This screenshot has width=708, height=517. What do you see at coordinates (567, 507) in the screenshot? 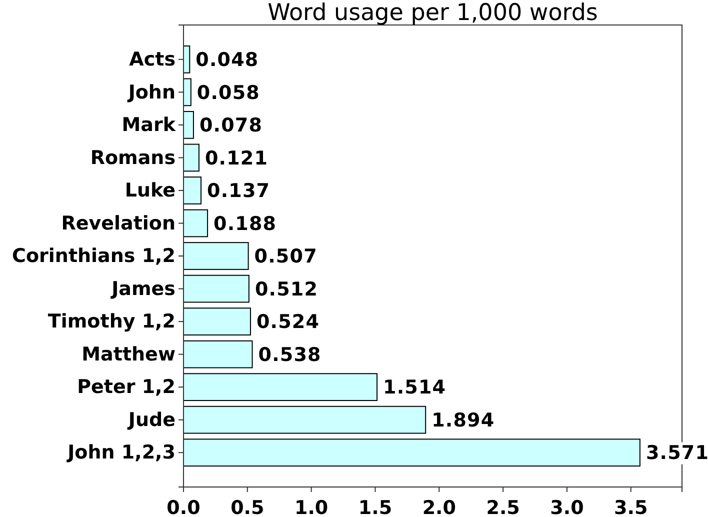
I see `x-tick-label: 3.0` at bounding box center [567, 507].